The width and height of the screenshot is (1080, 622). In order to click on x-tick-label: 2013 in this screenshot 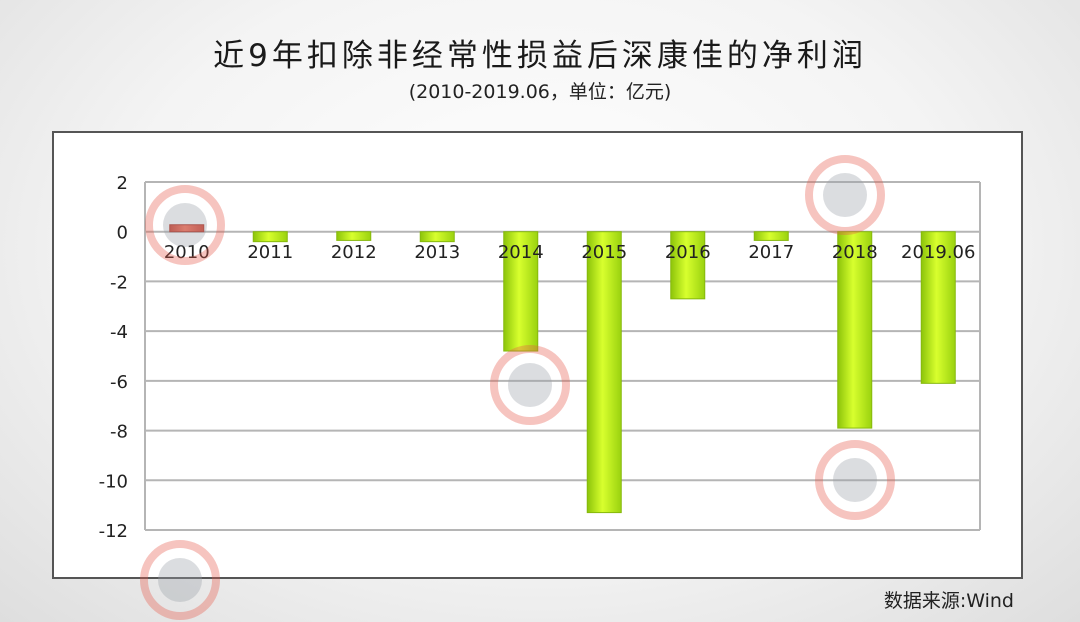, I will do `click(437, 252)`.